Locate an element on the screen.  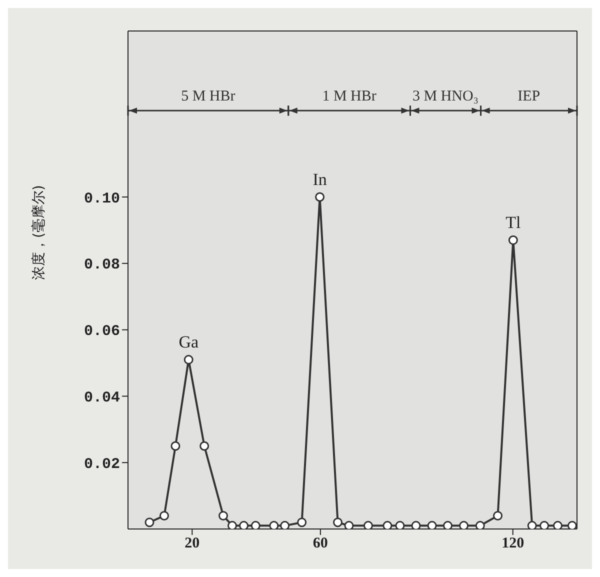
annotation: Ga is located at coordinates (188, 342).